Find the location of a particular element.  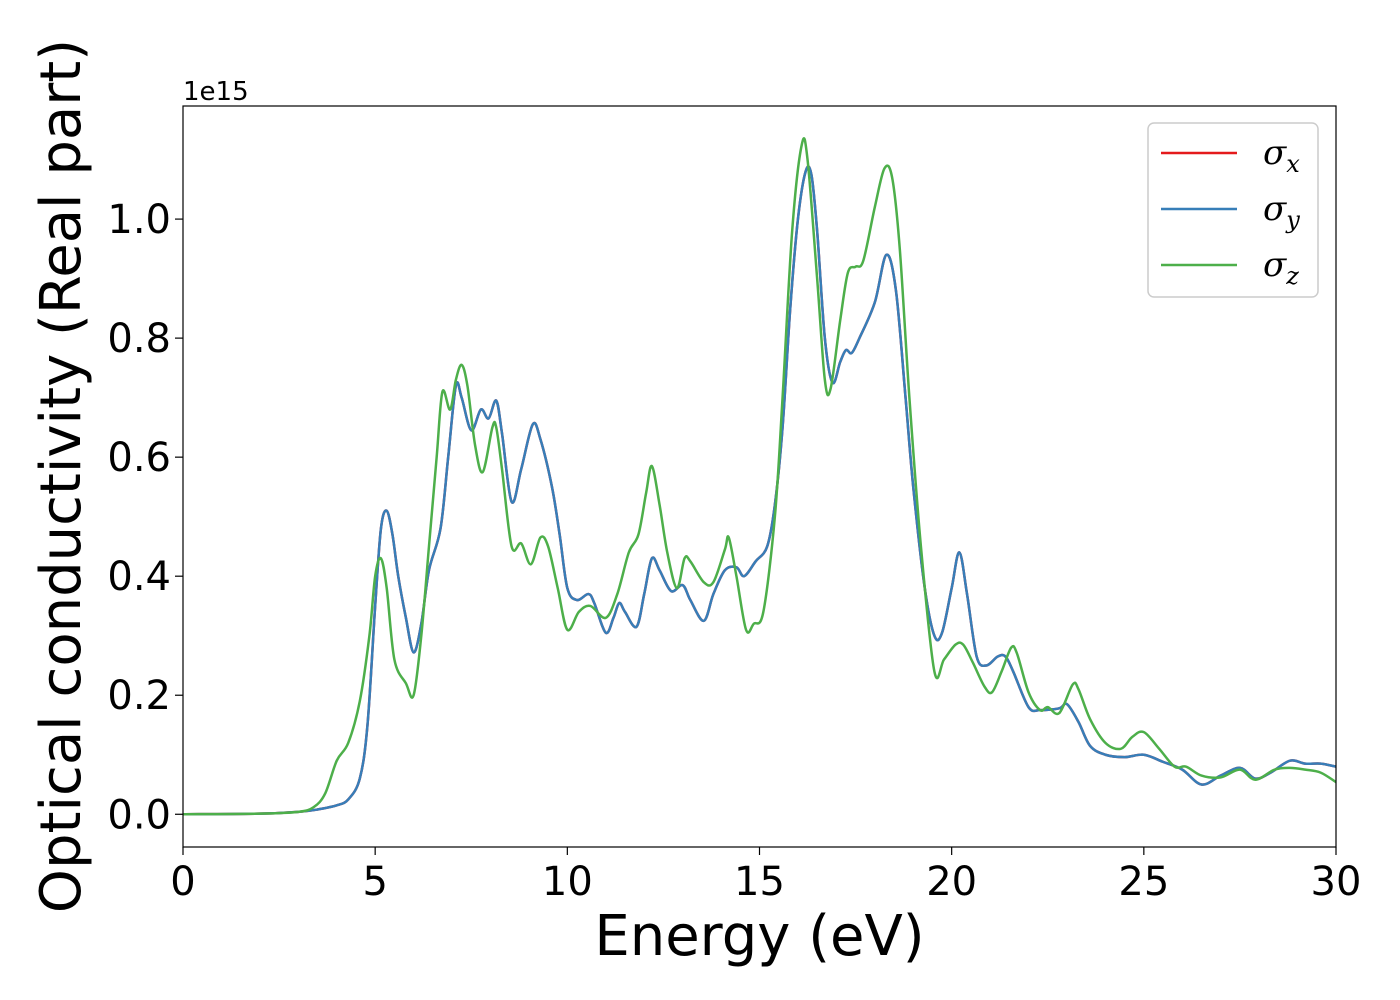

y-offset-text: 1e15 is located at coordinates (216, 92).